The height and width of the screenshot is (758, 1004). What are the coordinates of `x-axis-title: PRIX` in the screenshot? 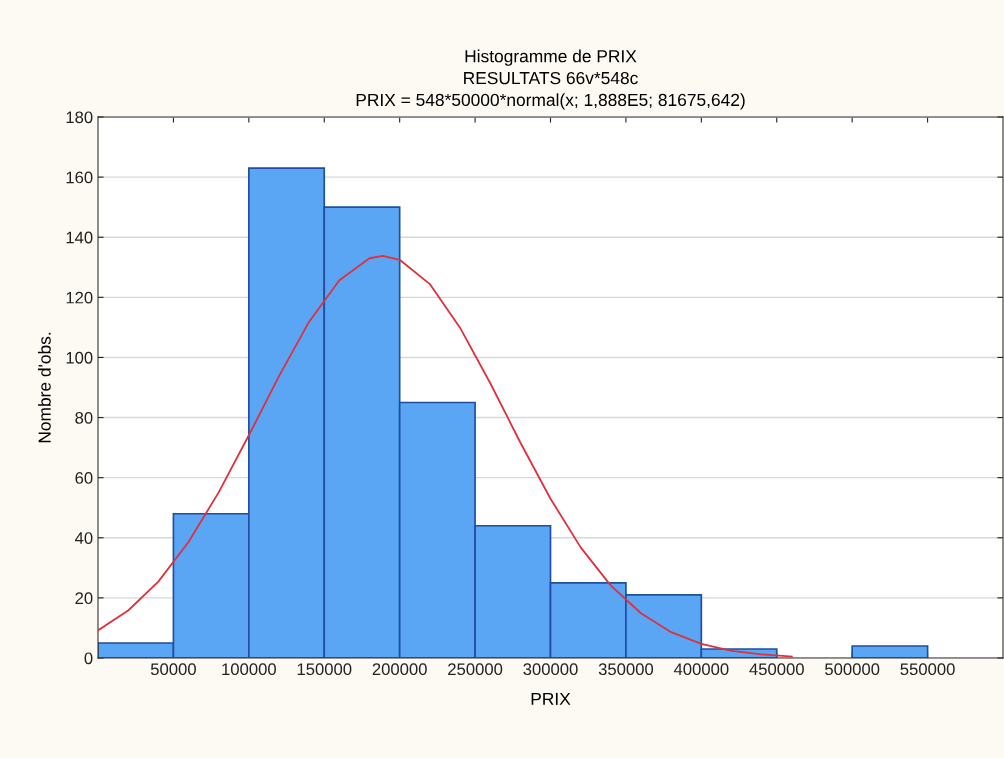 It's located at (551, 698).